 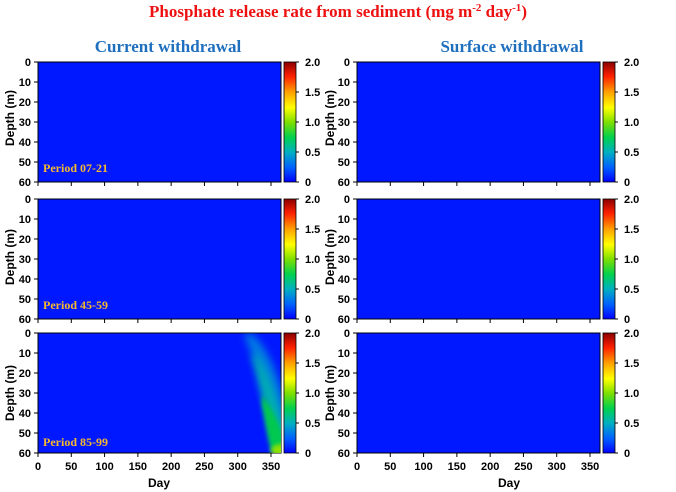 What do you see at coordinates (168, 46) in the screenshot?
I see `column-title-current: Current withdrawal` at bounding box center [168, 46].